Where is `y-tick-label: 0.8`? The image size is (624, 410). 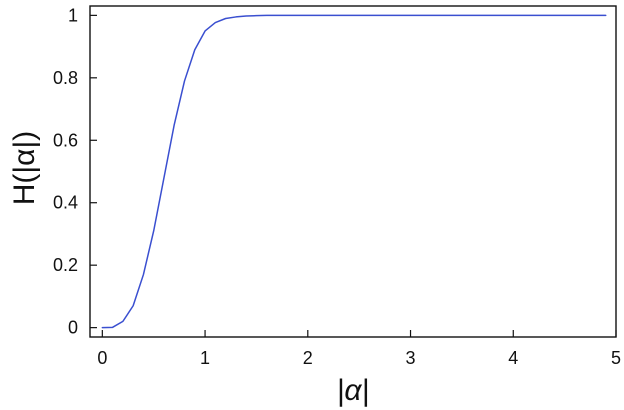
y-tick-label: 0.8 is located at coordinates (65, 78).